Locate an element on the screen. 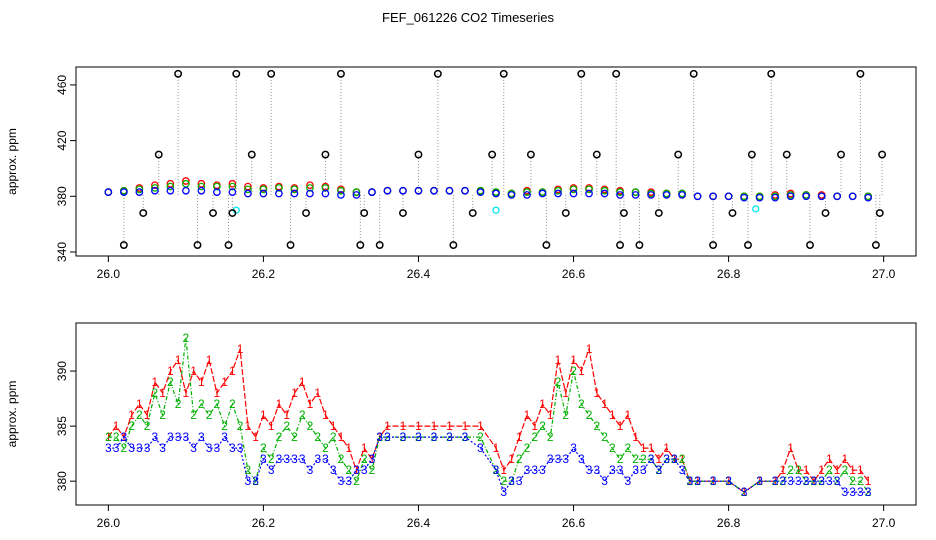 The height and width of the screenshot is (540, 936). y-axis-label: approx. ppm is located at coordinates (12, 414).